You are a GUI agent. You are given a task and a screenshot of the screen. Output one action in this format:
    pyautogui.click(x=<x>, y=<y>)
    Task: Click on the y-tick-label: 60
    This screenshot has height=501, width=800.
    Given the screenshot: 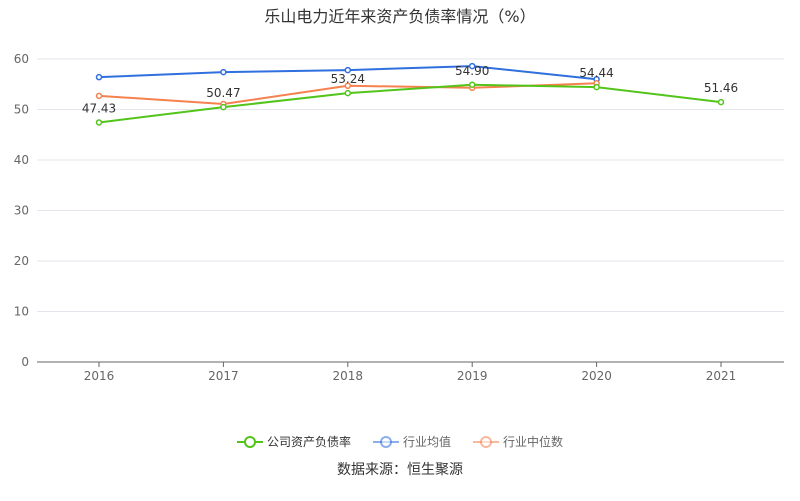 What is the action you would take?
    pyautogui.click(x=21, y=59)
    